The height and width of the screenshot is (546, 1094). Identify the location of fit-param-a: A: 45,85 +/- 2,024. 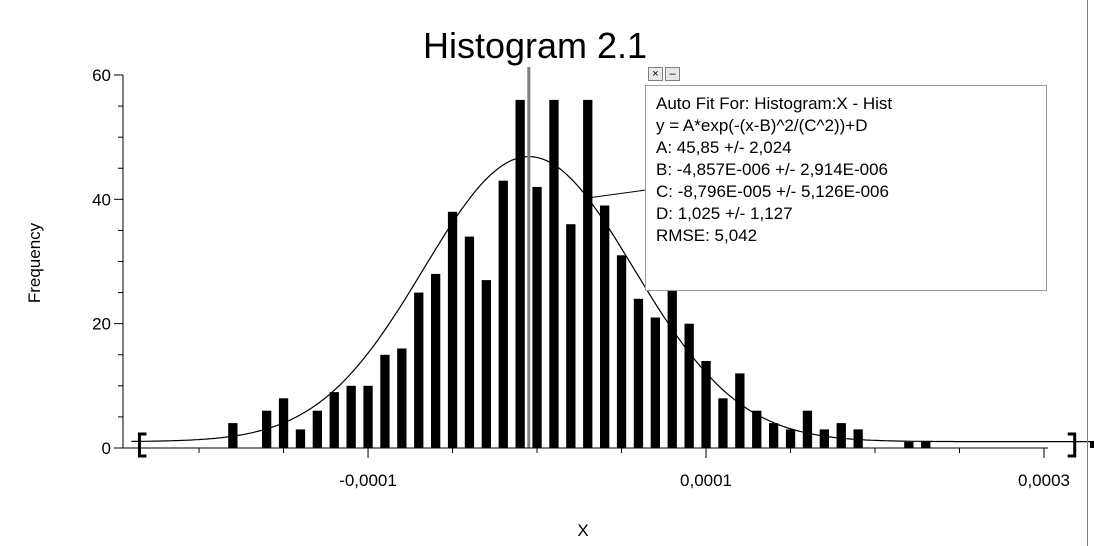
(724, 147).